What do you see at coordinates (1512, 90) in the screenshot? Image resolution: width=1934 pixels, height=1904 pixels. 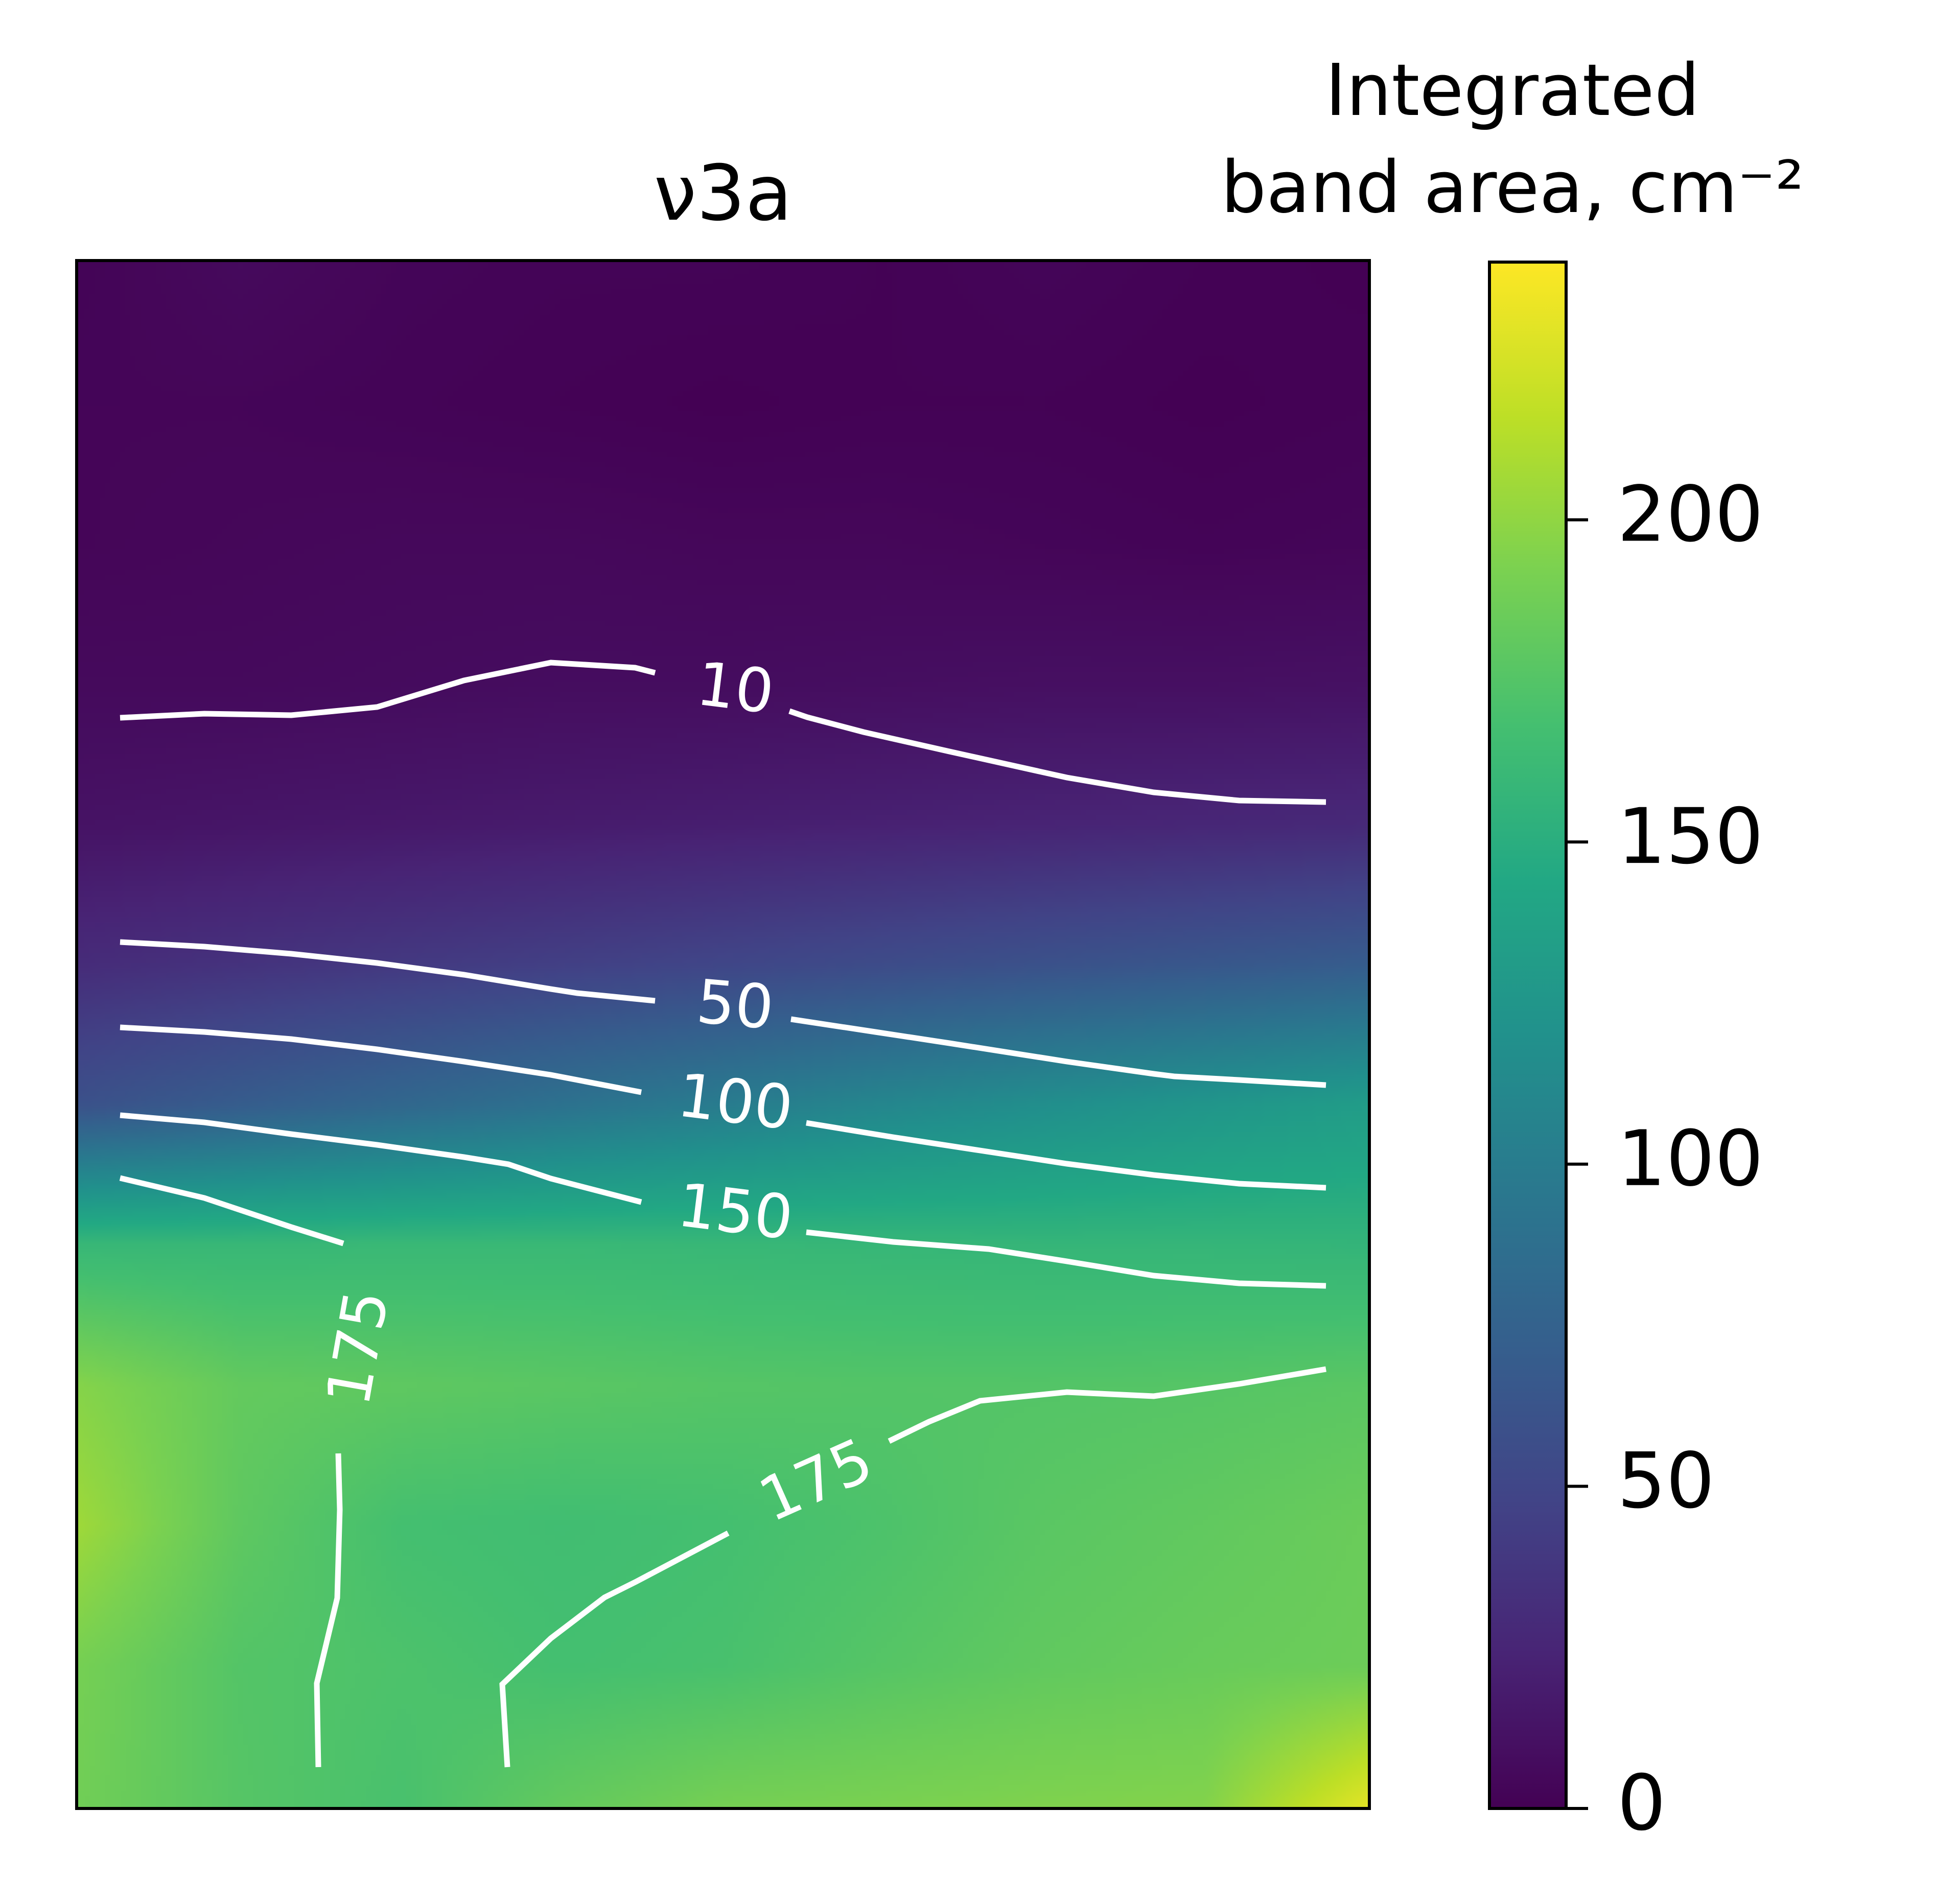 I see `colorbar-label-line-1: Integrated` at bounding box center [1512, 90].